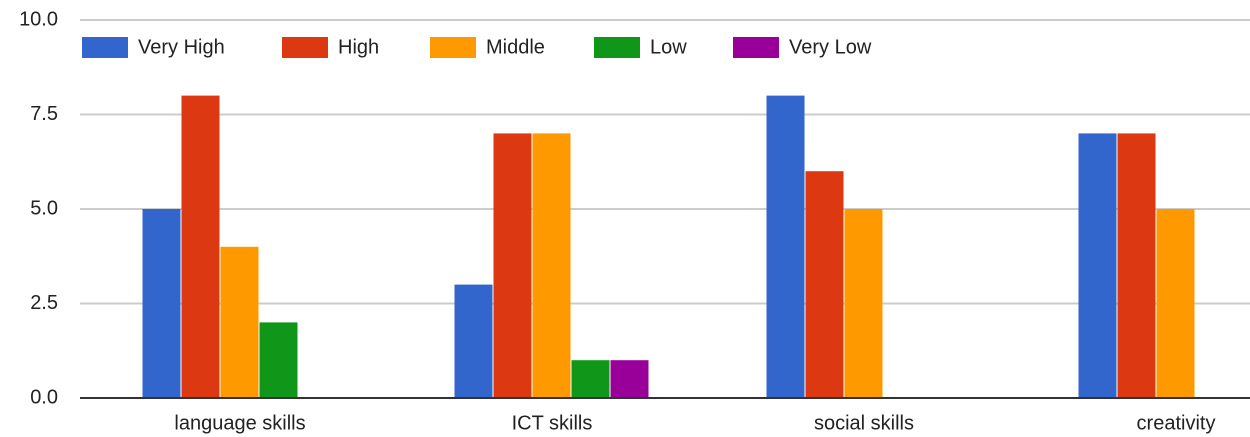 This screenshot has width=1250, height=437. I want to click on x-tick-label: creativity, so click(1176, 423).